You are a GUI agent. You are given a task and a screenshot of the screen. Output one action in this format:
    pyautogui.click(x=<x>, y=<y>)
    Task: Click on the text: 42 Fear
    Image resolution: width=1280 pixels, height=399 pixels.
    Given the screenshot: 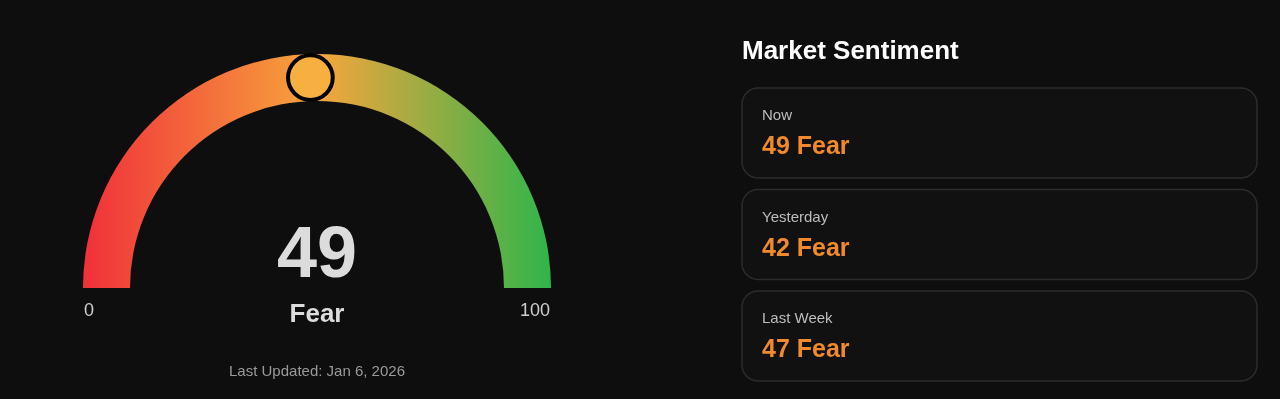 What is the action you would take?
    pyautogui.click(x=806, y=246)
    